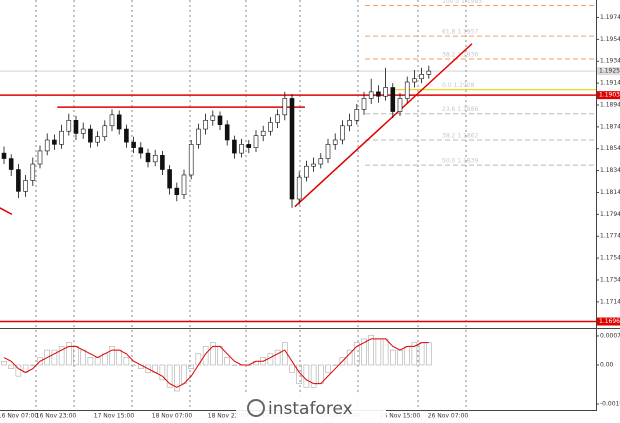 This screenshot has height=423, width=620. What do you see at coordinates (610, 236) in the screenshot?
I see `y-tick-label: 1.1774` at bounding box center [610, 236].